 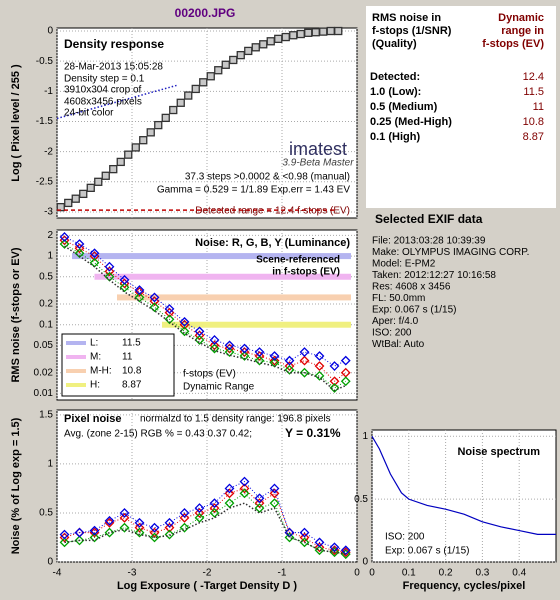 What do you see at coordinates (253, 190) in the screenshot?
I see `annotation: Gamma = 0.529 = 1/1.89 Exp.err = 1.43 EV` at bounding box center [253, 190].